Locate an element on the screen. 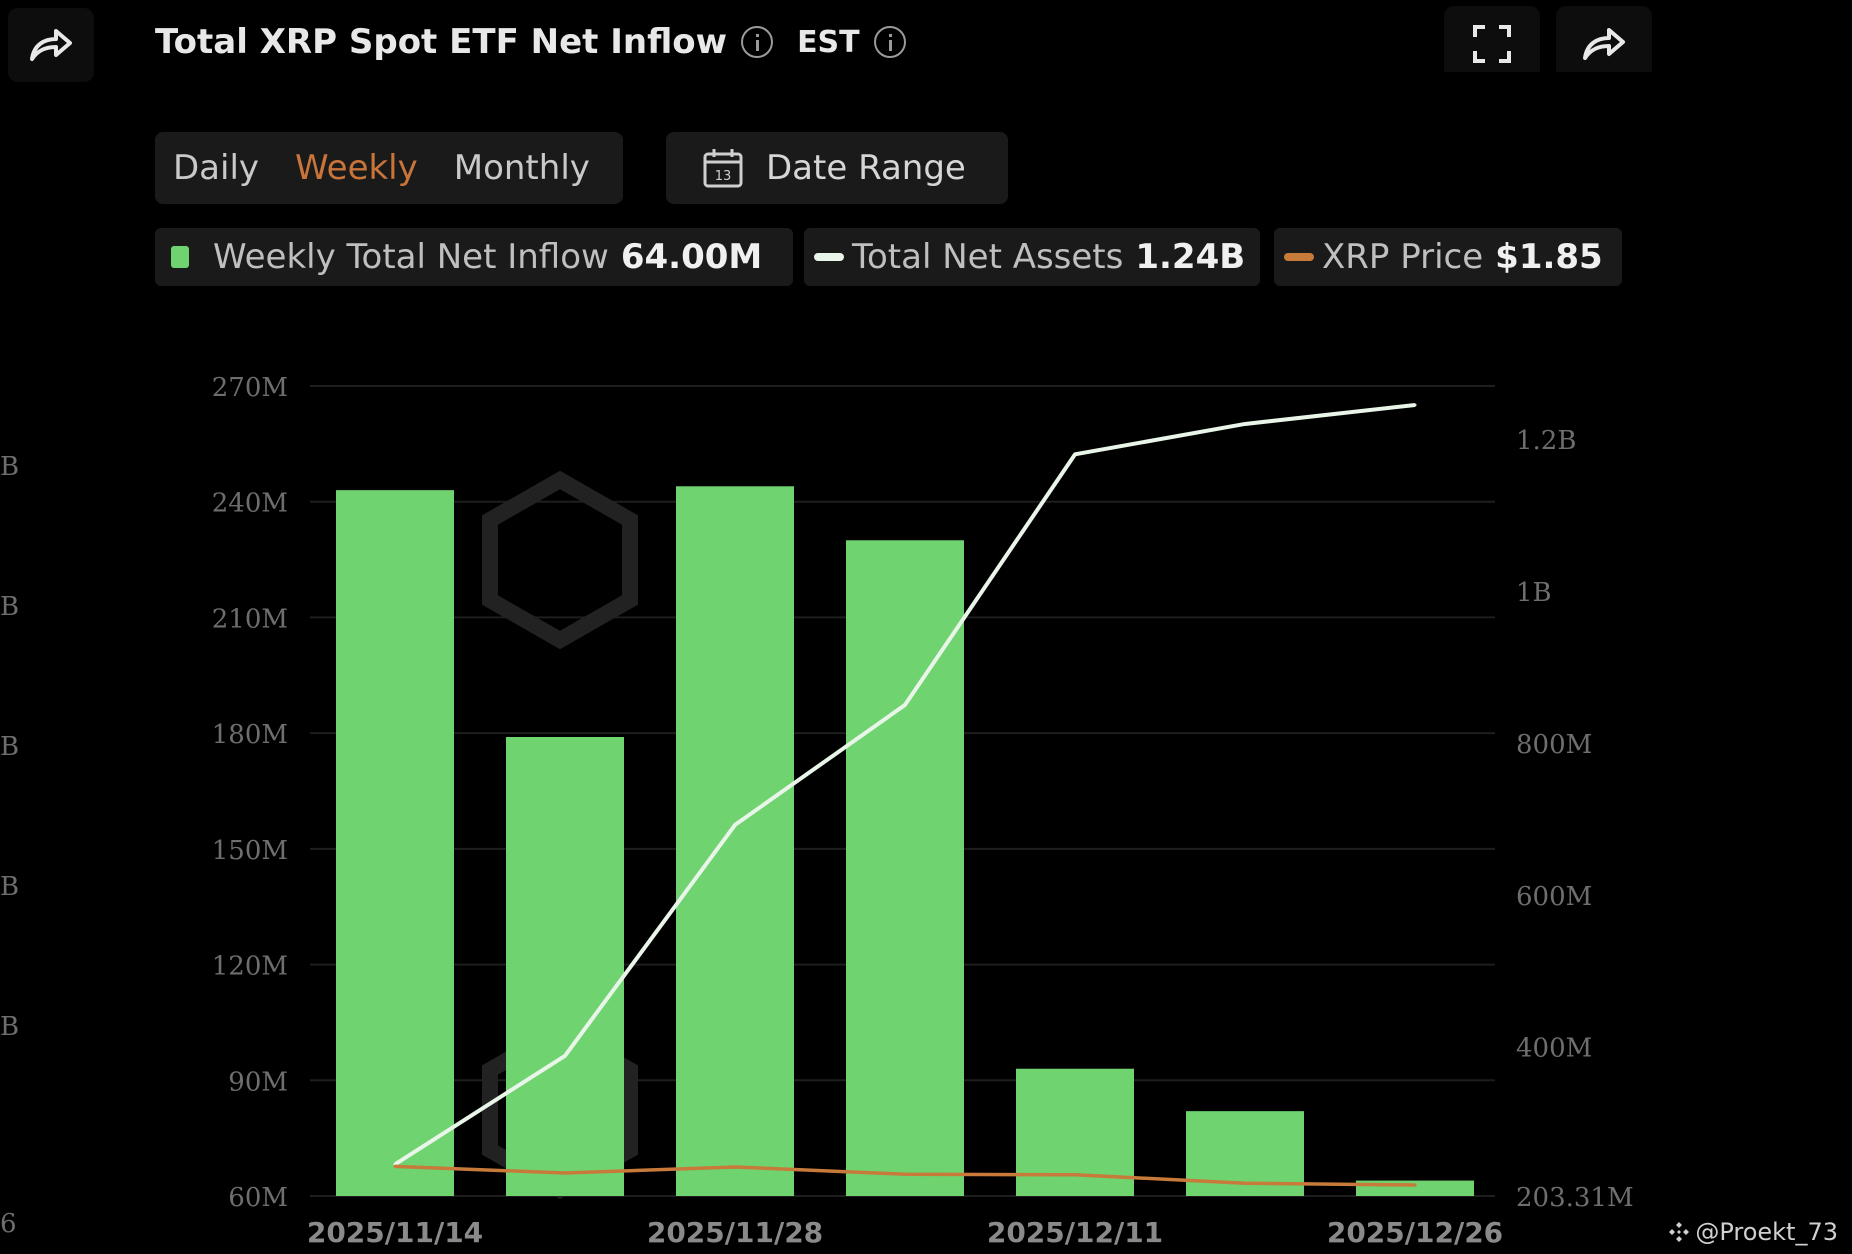 This screenshot has width=1852, height=1254. y-right-tick-label: 1.2B is located at coordinates (1546, 441).